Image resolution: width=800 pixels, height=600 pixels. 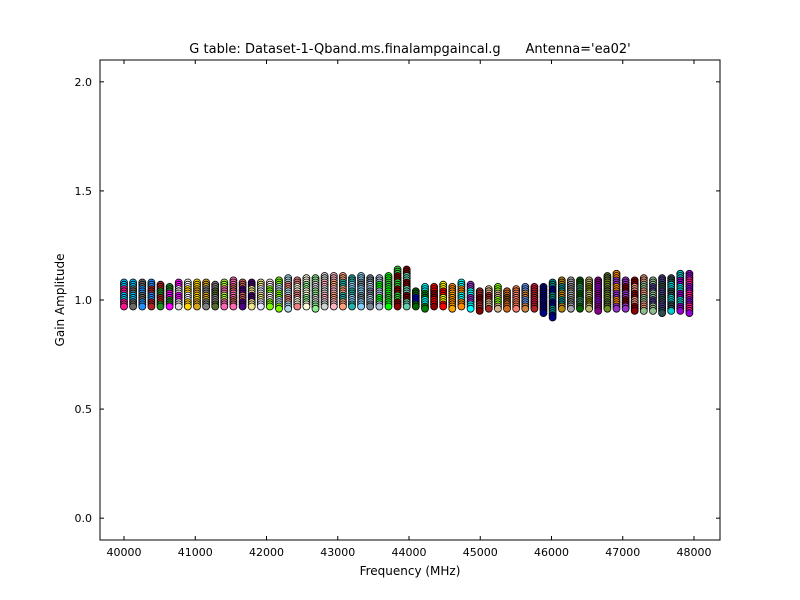 I want to click on y-tick-label: 0.0, so click(x=84, y=518).